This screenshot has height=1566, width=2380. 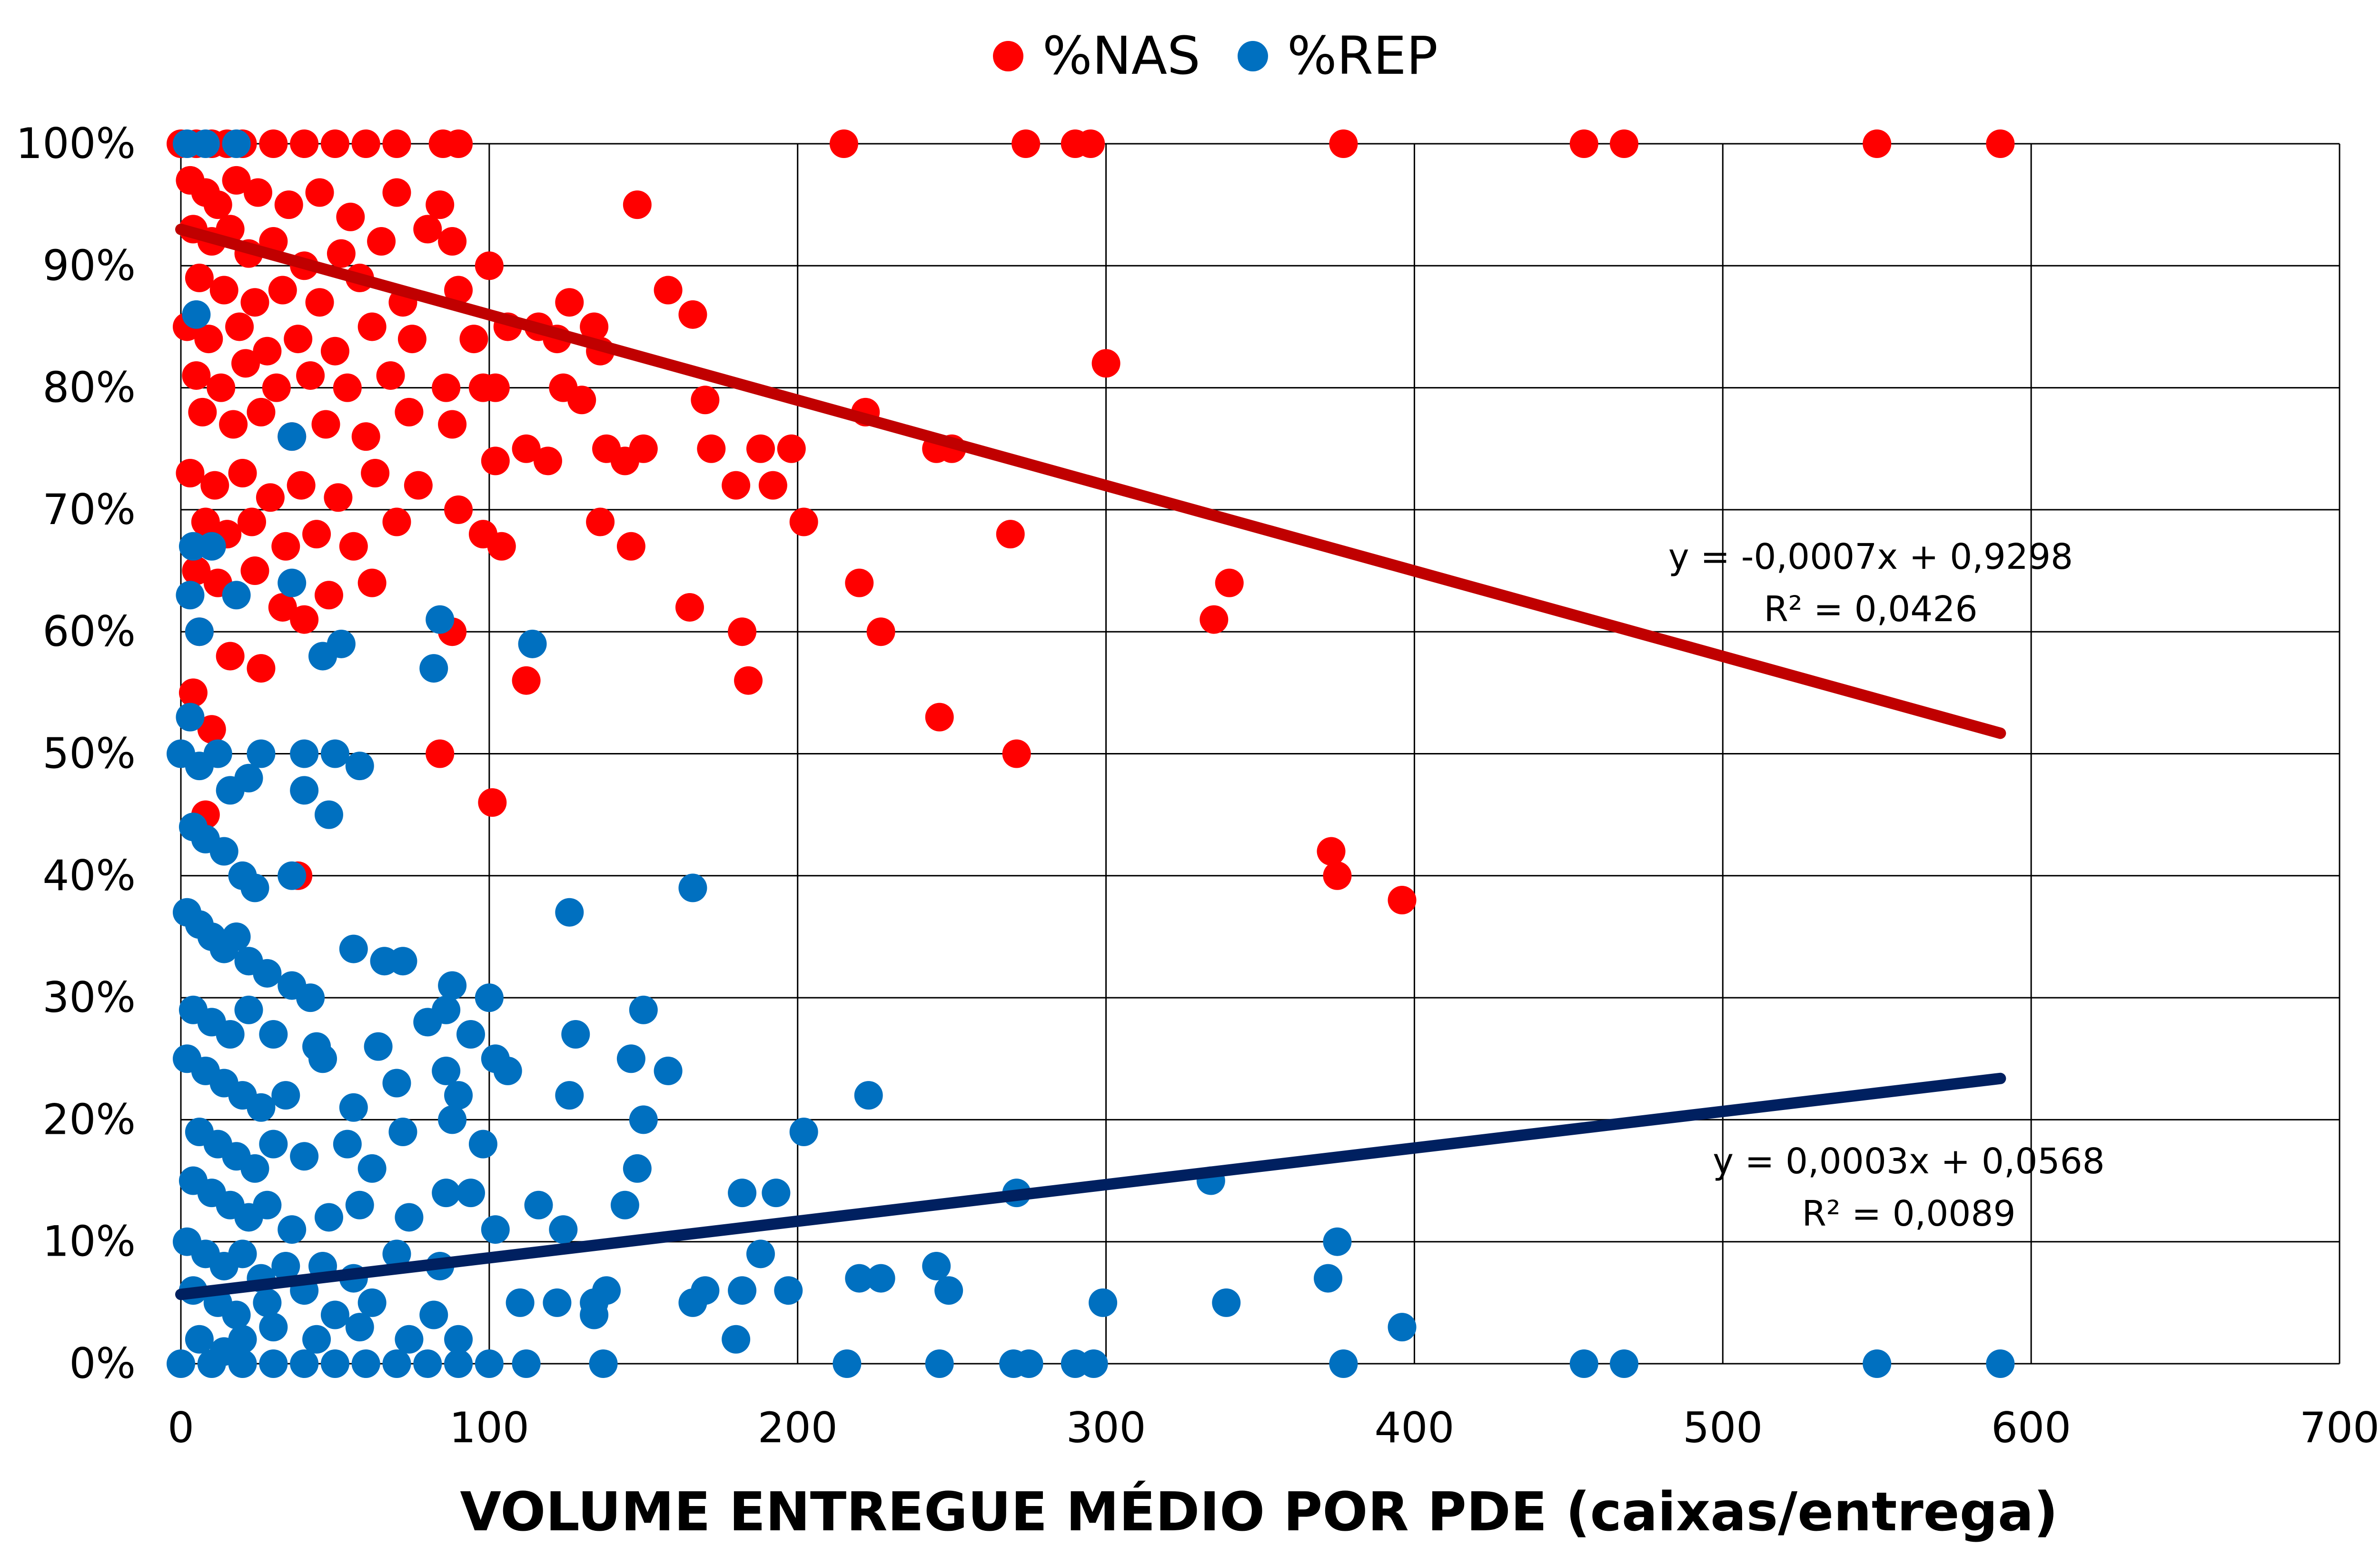 What do you see at coordinates (76, 753) in the screenshot?
I see `y-axis-ticks: 0% 10% 20% 30% 40% 50% 60% 70% 80% 90% 100%` at bounding box center [76, 753].